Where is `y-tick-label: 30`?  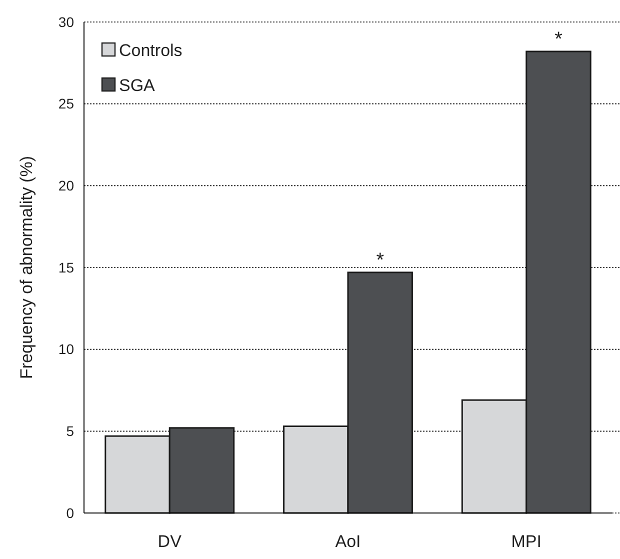
y-tick-label: 30 is located at coordinates (66, 22).